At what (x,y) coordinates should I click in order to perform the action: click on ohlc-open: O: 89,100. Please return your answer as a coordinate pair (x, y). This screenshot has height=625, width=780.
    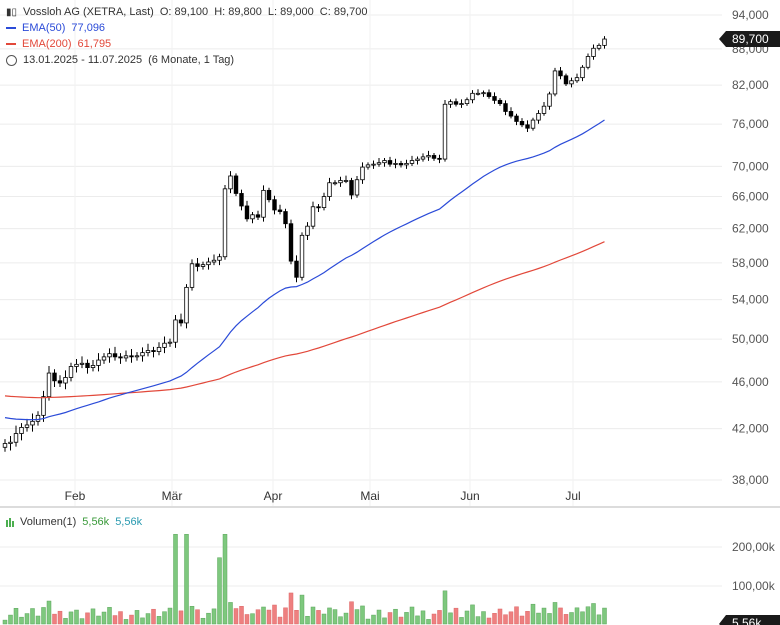
    Looking at the image, I should click on (184, 12).